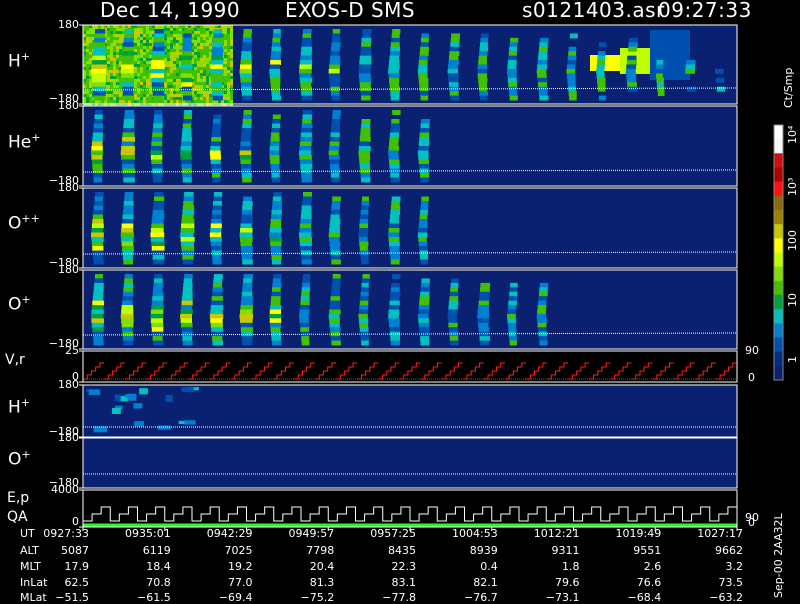  Describe the element at coordinates (14, 61) in the screenshot. I see `panel-label-text: H` at that location.